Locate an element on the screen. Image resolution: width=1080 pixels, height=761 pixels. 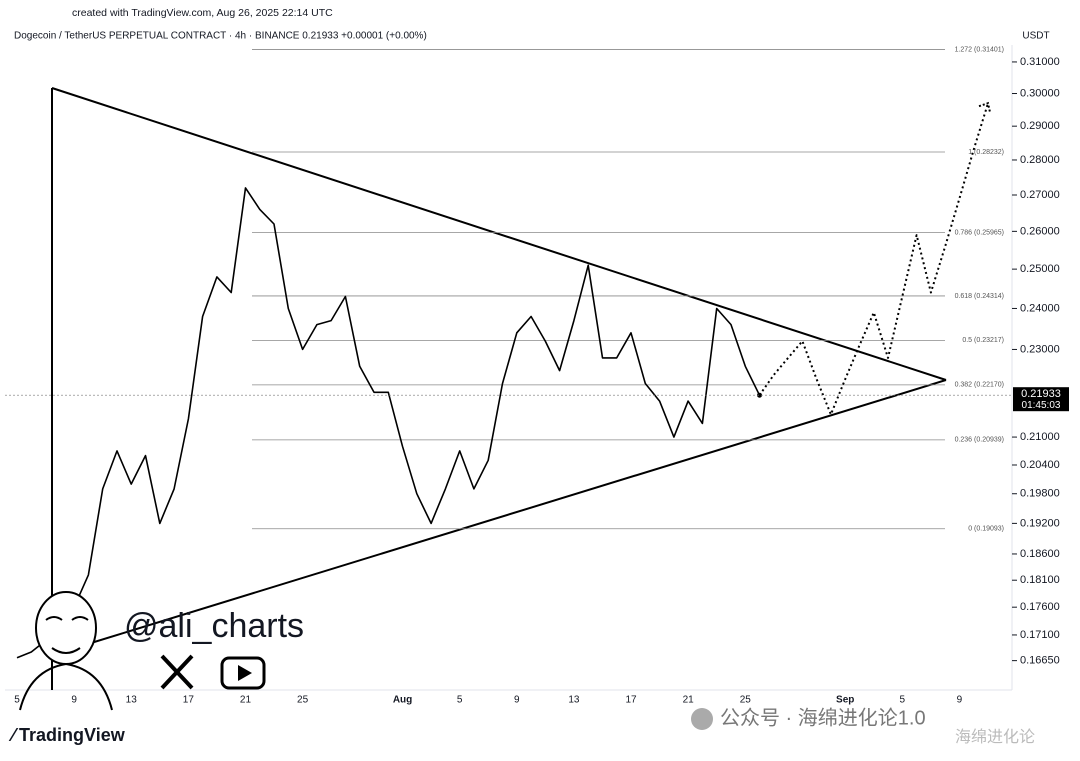
last-price-tag is located at coordinates (1041, 399).